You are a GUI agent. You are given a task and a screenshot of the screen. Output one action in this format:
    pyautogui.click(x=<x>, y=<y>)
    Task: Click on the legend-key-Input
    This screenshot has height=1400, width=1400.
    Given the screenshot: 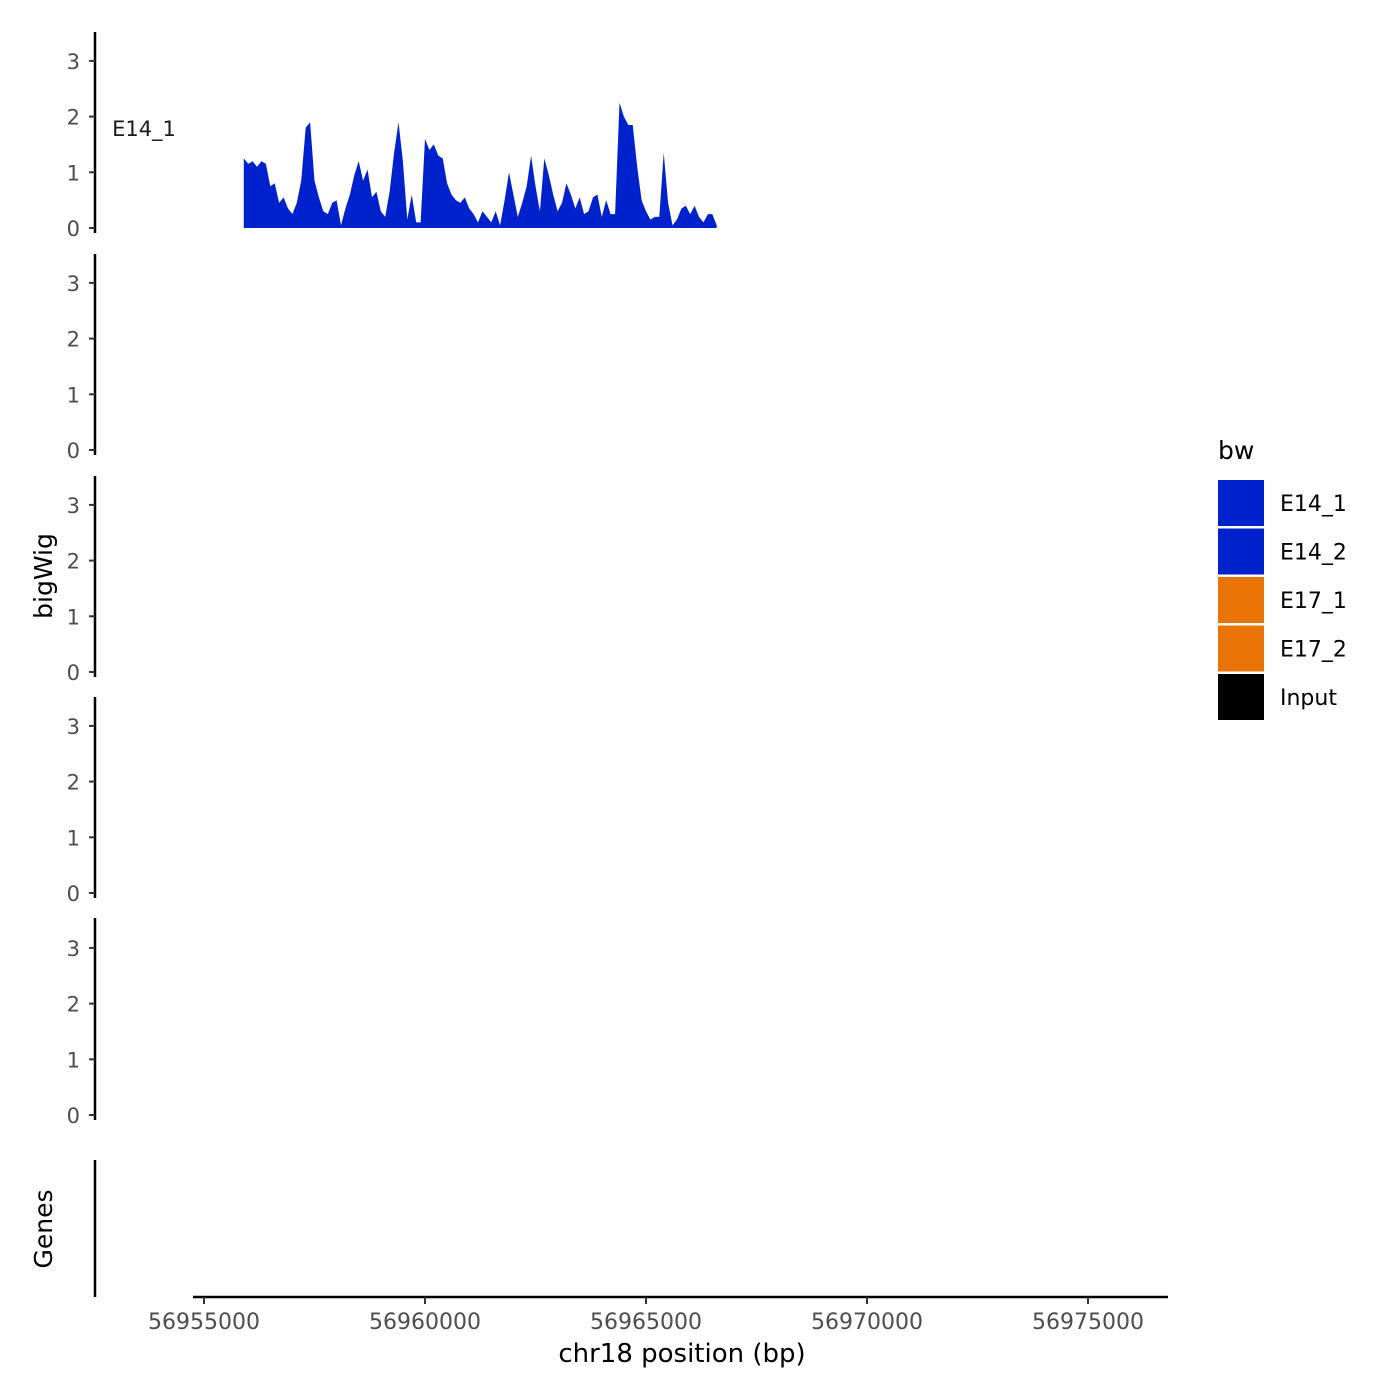 What is the action you would take?
    pyautogui.click(x=1241, y=697)
    